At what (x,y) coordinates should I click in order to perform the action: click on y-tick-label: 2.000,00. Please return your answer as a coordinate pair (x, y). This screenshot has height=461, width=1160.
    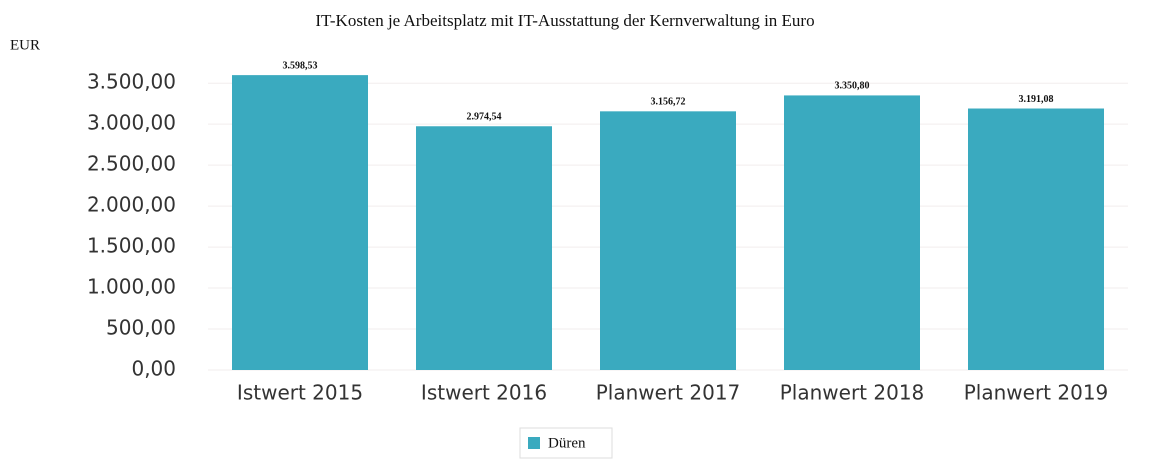
    Looking at the image, I should click on (131, 205).